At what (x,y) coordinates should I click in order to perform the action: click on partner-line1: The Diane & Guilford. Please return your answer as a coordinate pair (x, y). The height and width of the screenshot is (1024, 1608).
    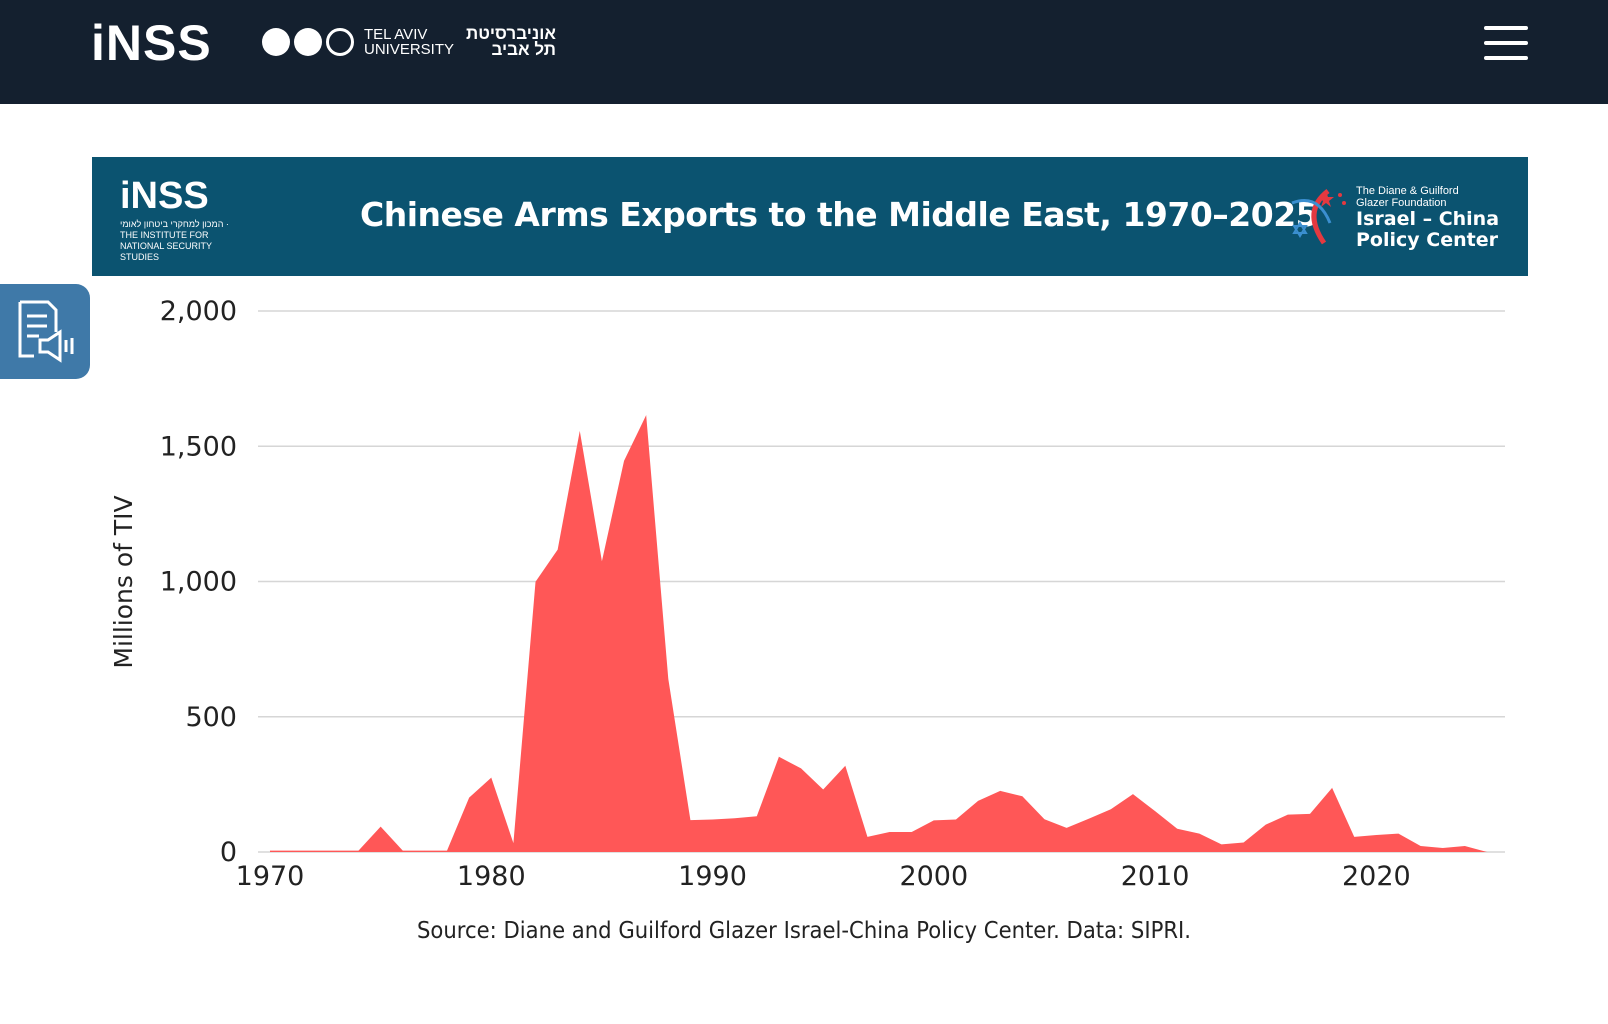
    Looking at the image, I should click on (1407, 191).